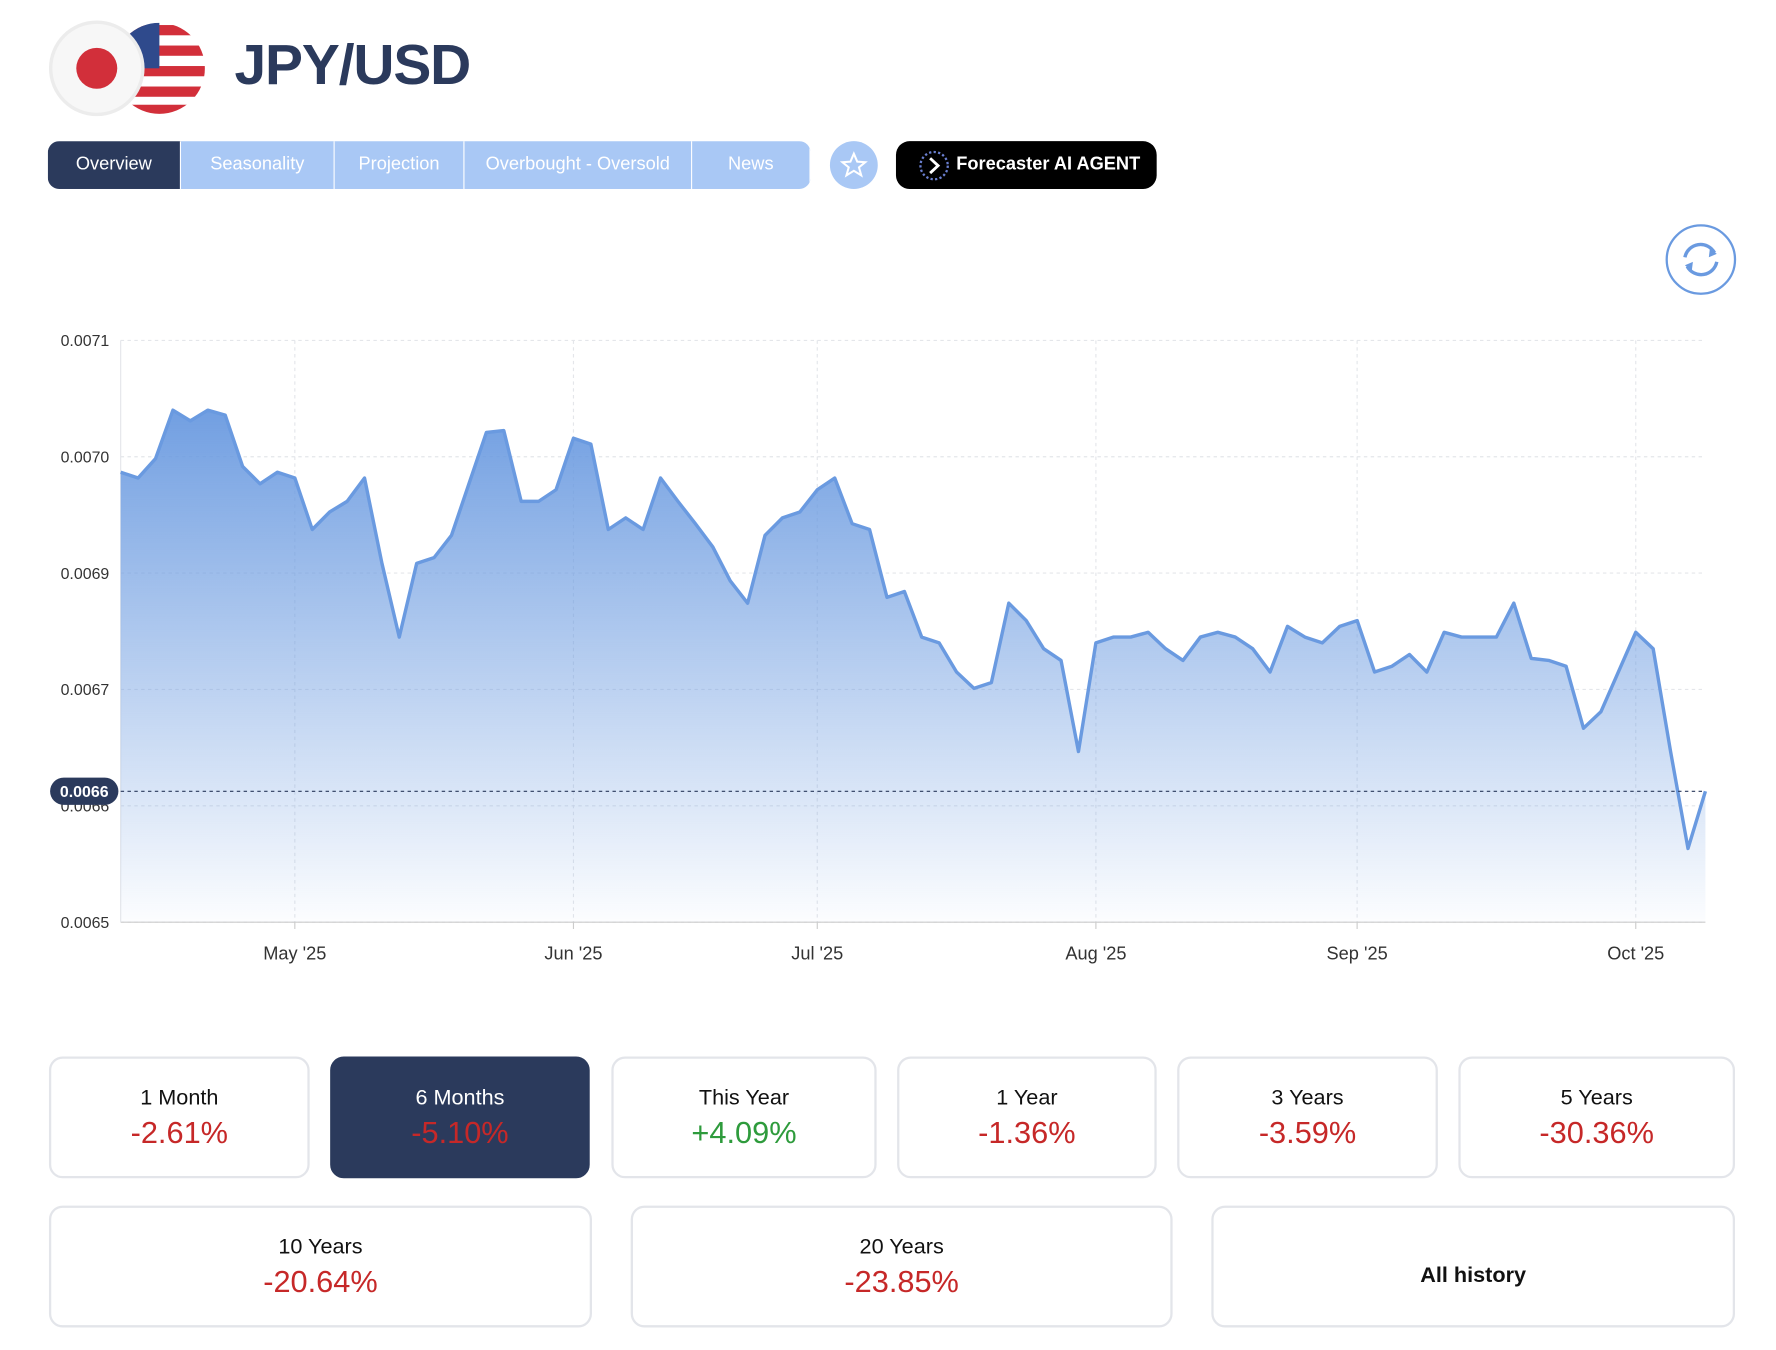  I want to click on x-tick-label: Oct '25, so click(1635, 954).